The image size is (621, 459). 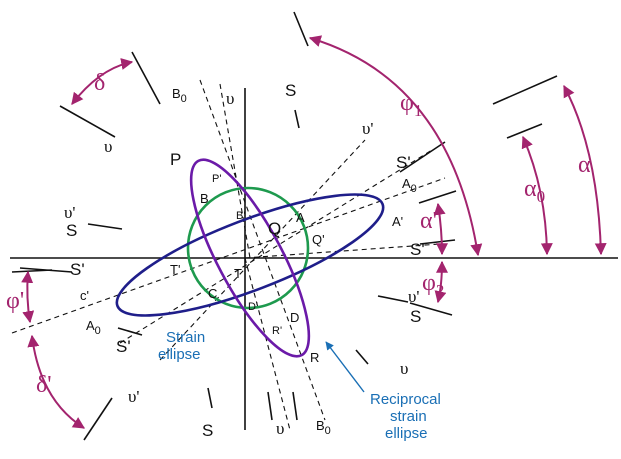 What do you see at coordinates (183, 346) in the screenshot?
I see `strain-ellipse-caption: Strain ellipse` at bounding box center [183, 346].